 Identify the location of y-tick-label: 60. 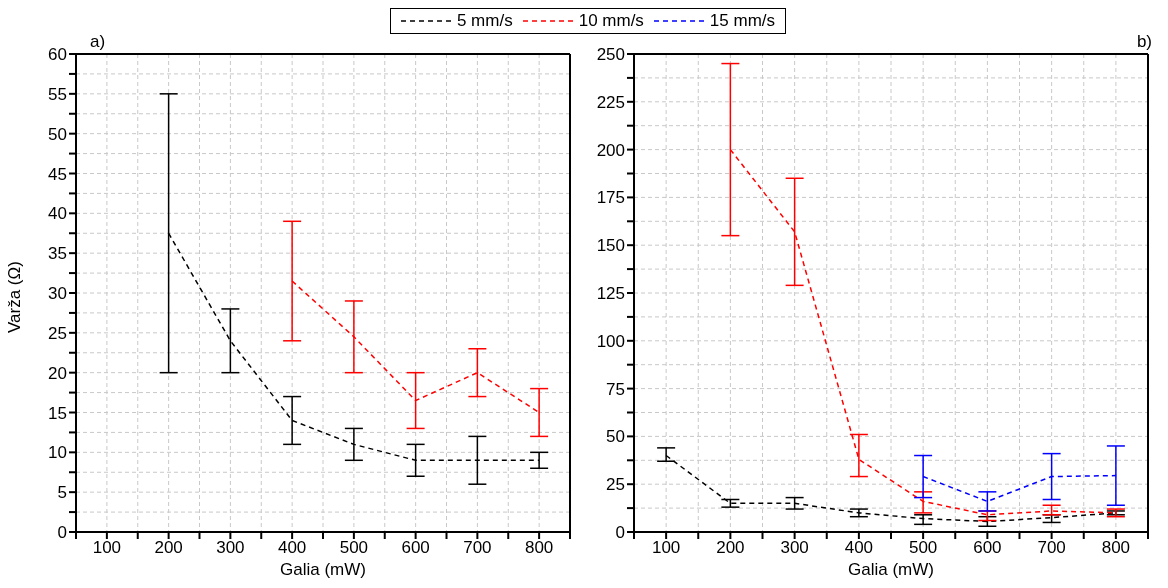
(57, 55).